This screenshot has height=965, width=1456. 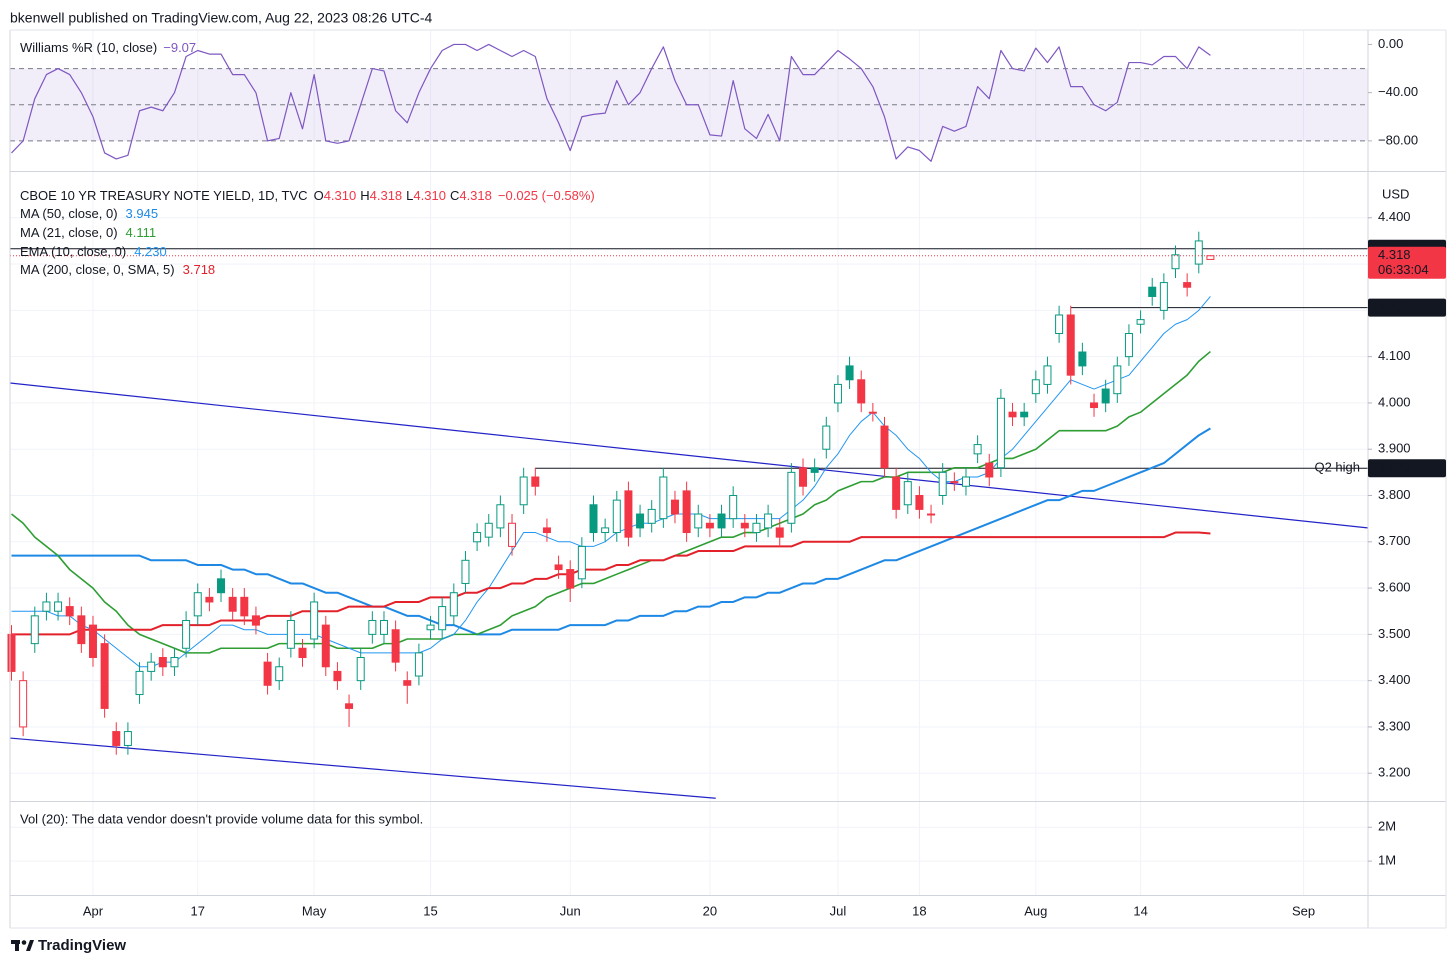 I want to click on x-tick-label: Aug, so click(x=1035, y=910).